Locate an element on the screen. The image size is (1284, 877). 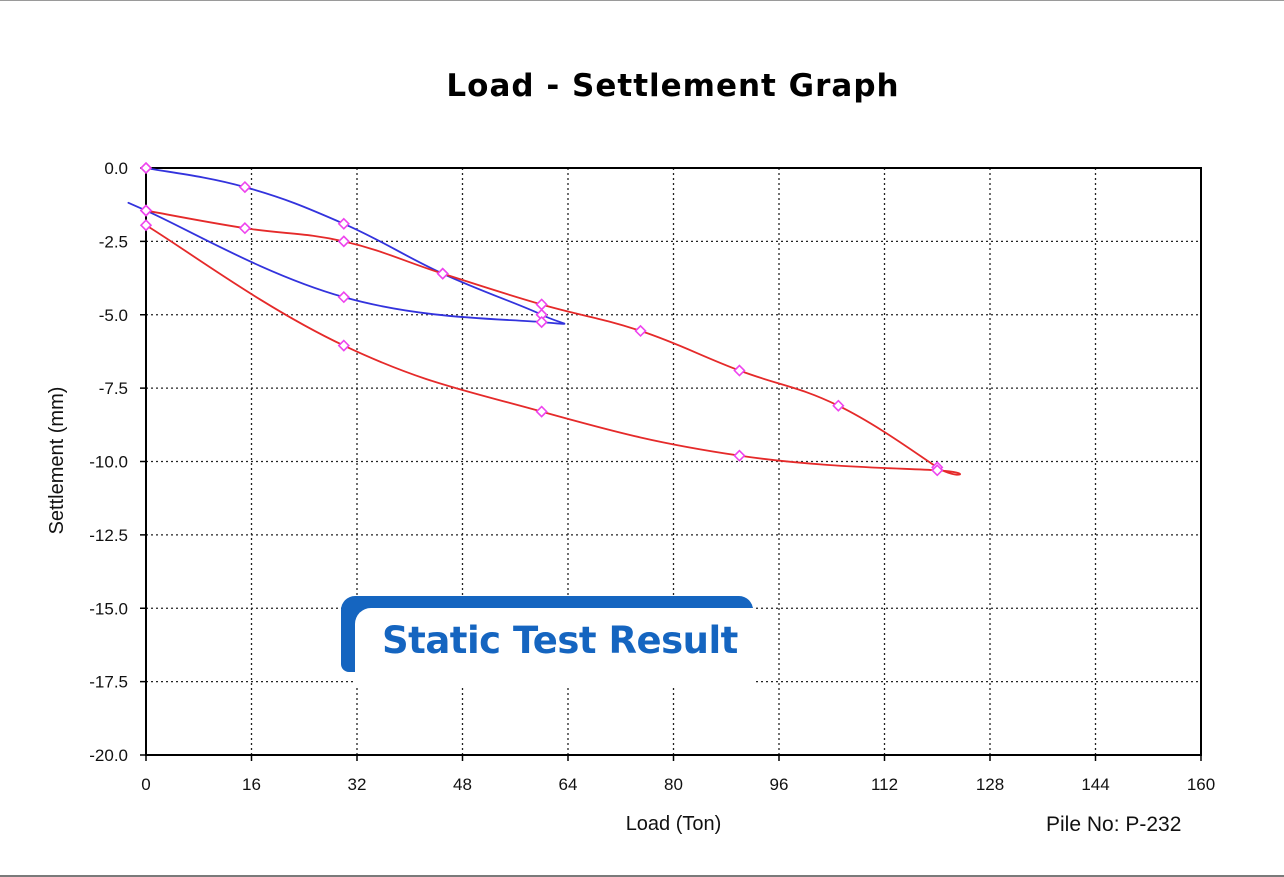
x-tick-label: 160 is located at coordinates (1201, 784).